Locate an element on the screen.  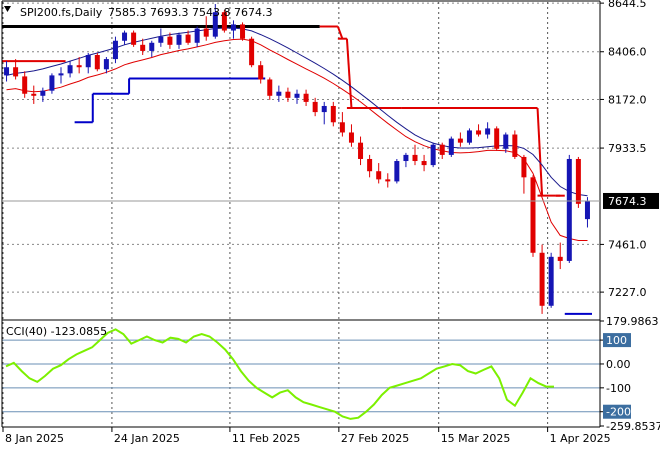
time-tick-label: 15 Mar 2025 is located at coordinates (476, 438).